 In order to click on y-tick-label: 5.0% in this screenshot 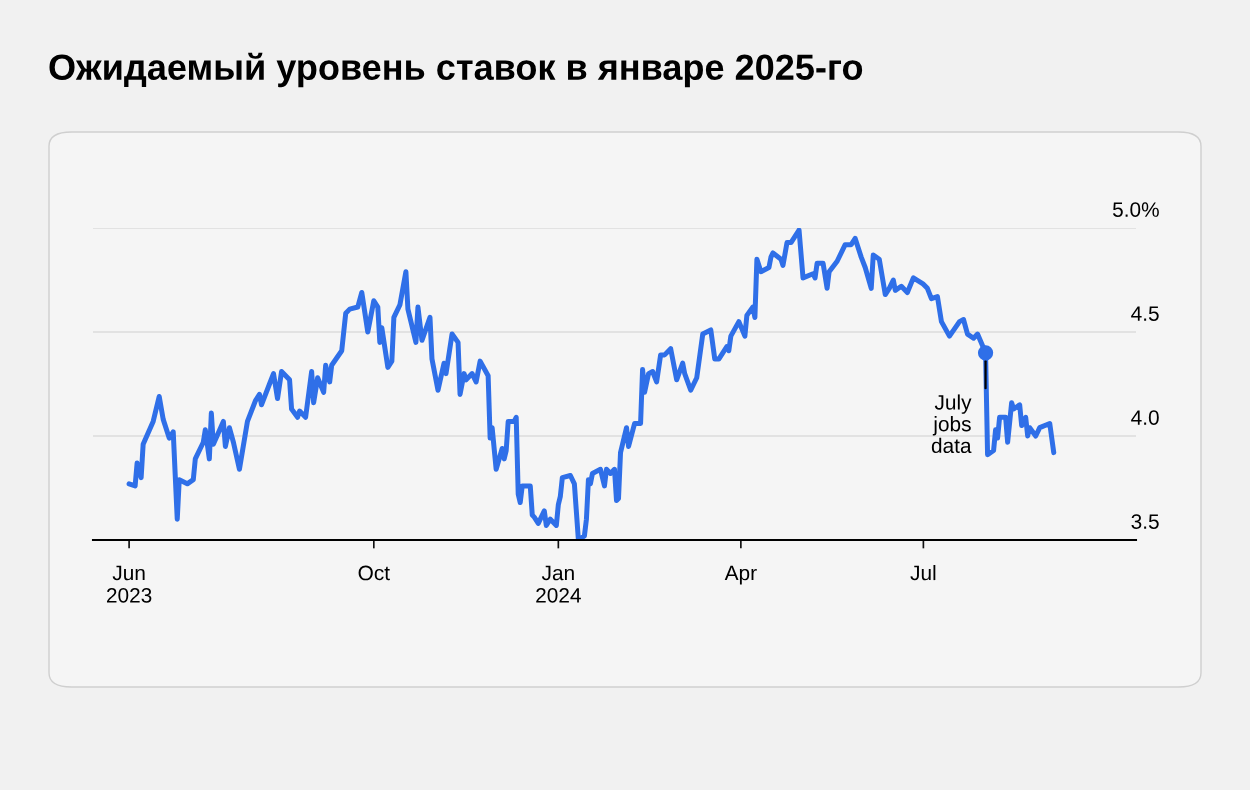, I will do `click(1135, 209)`.